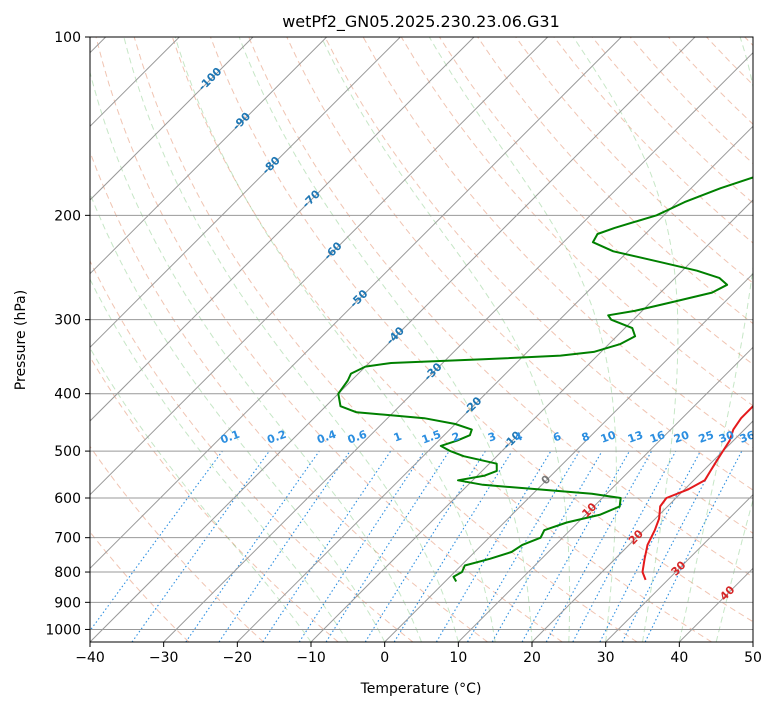 This screenshot has width=775, height=708. I want to click on chart-title: wetPf2_GN05.2025.230.23.06.G31, so click(421, 22).